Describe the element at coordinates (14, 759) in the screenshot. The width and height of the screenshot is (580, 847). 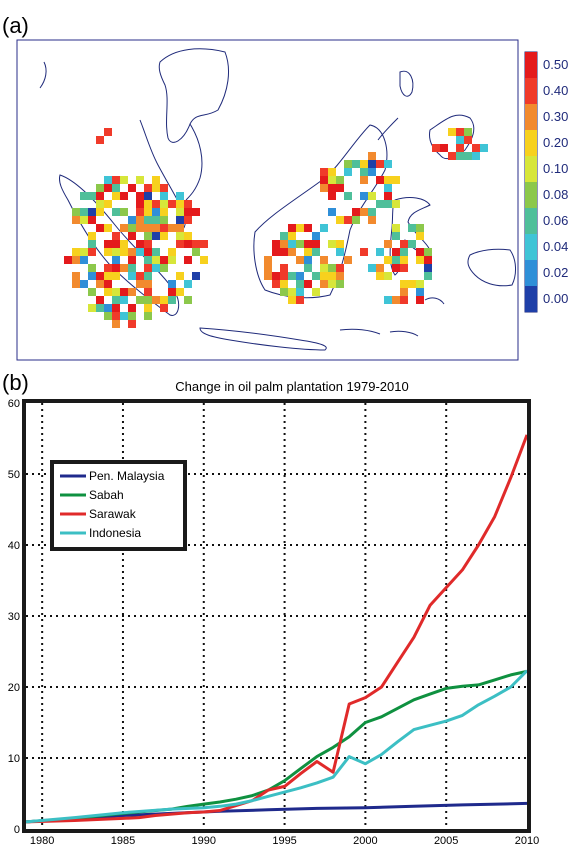
I see `y-tick-label: 10` at that location.